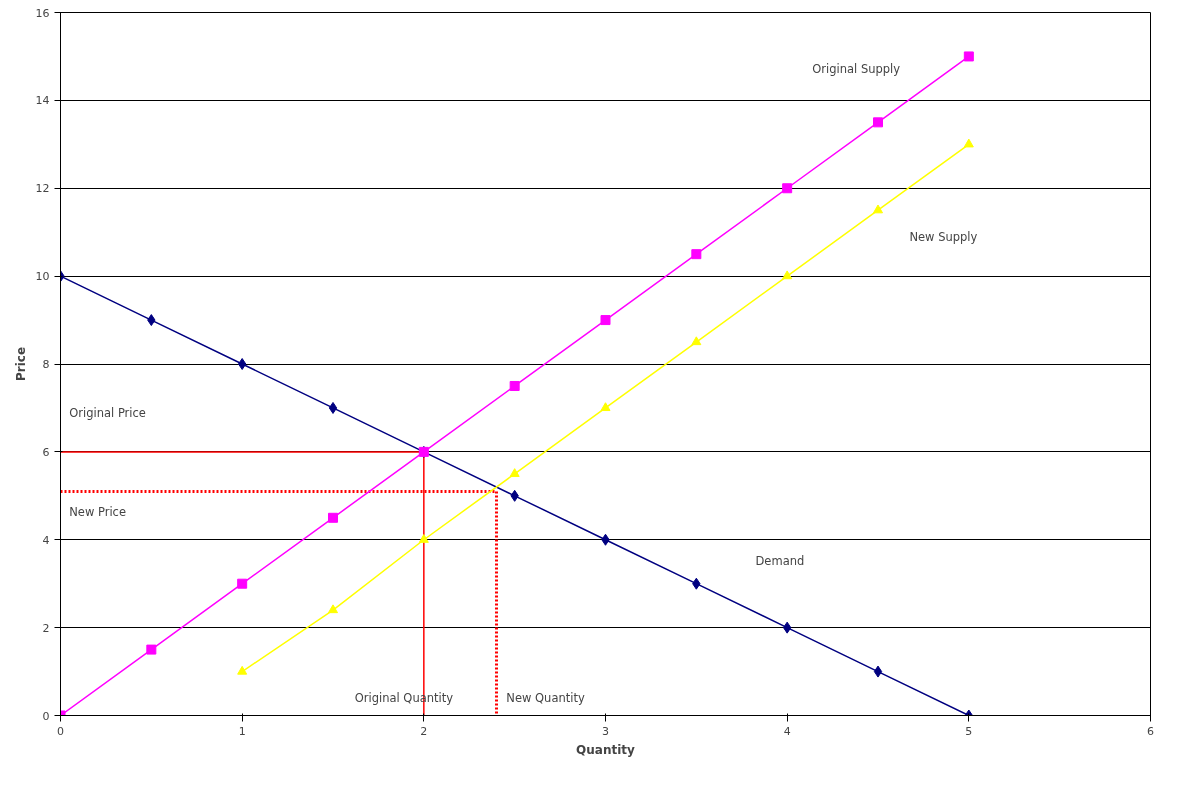 This screenshot has width=1180, height=790. I want to click on annotation: Original Price, so click(107, 413).